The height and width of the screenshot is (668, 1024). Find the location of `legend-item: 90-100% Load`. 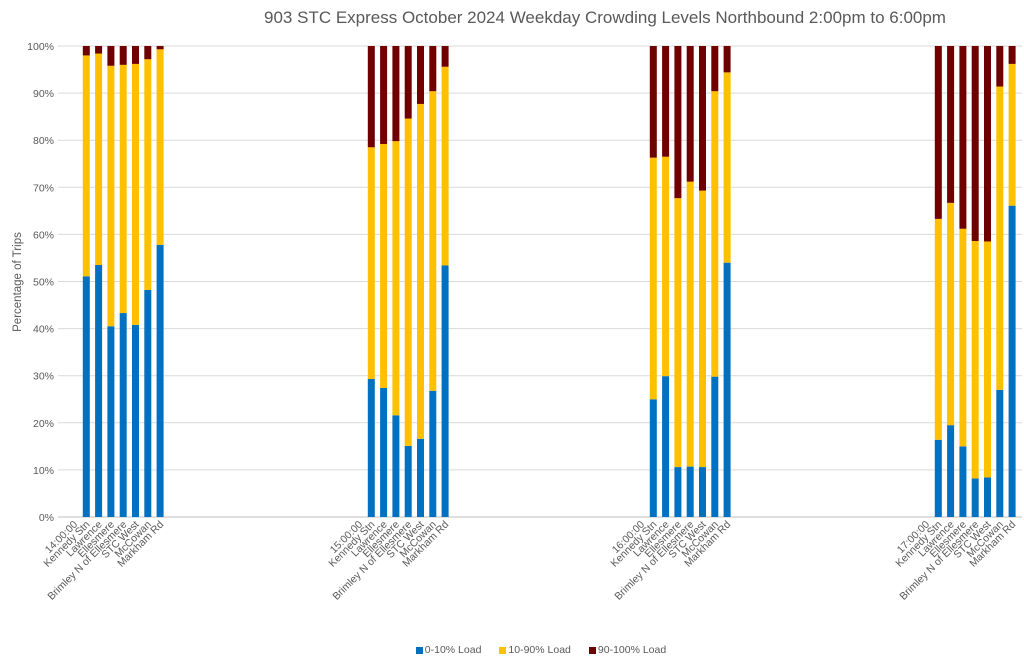

legend-item: 90-100% Load is located at coordinates (627, 650).